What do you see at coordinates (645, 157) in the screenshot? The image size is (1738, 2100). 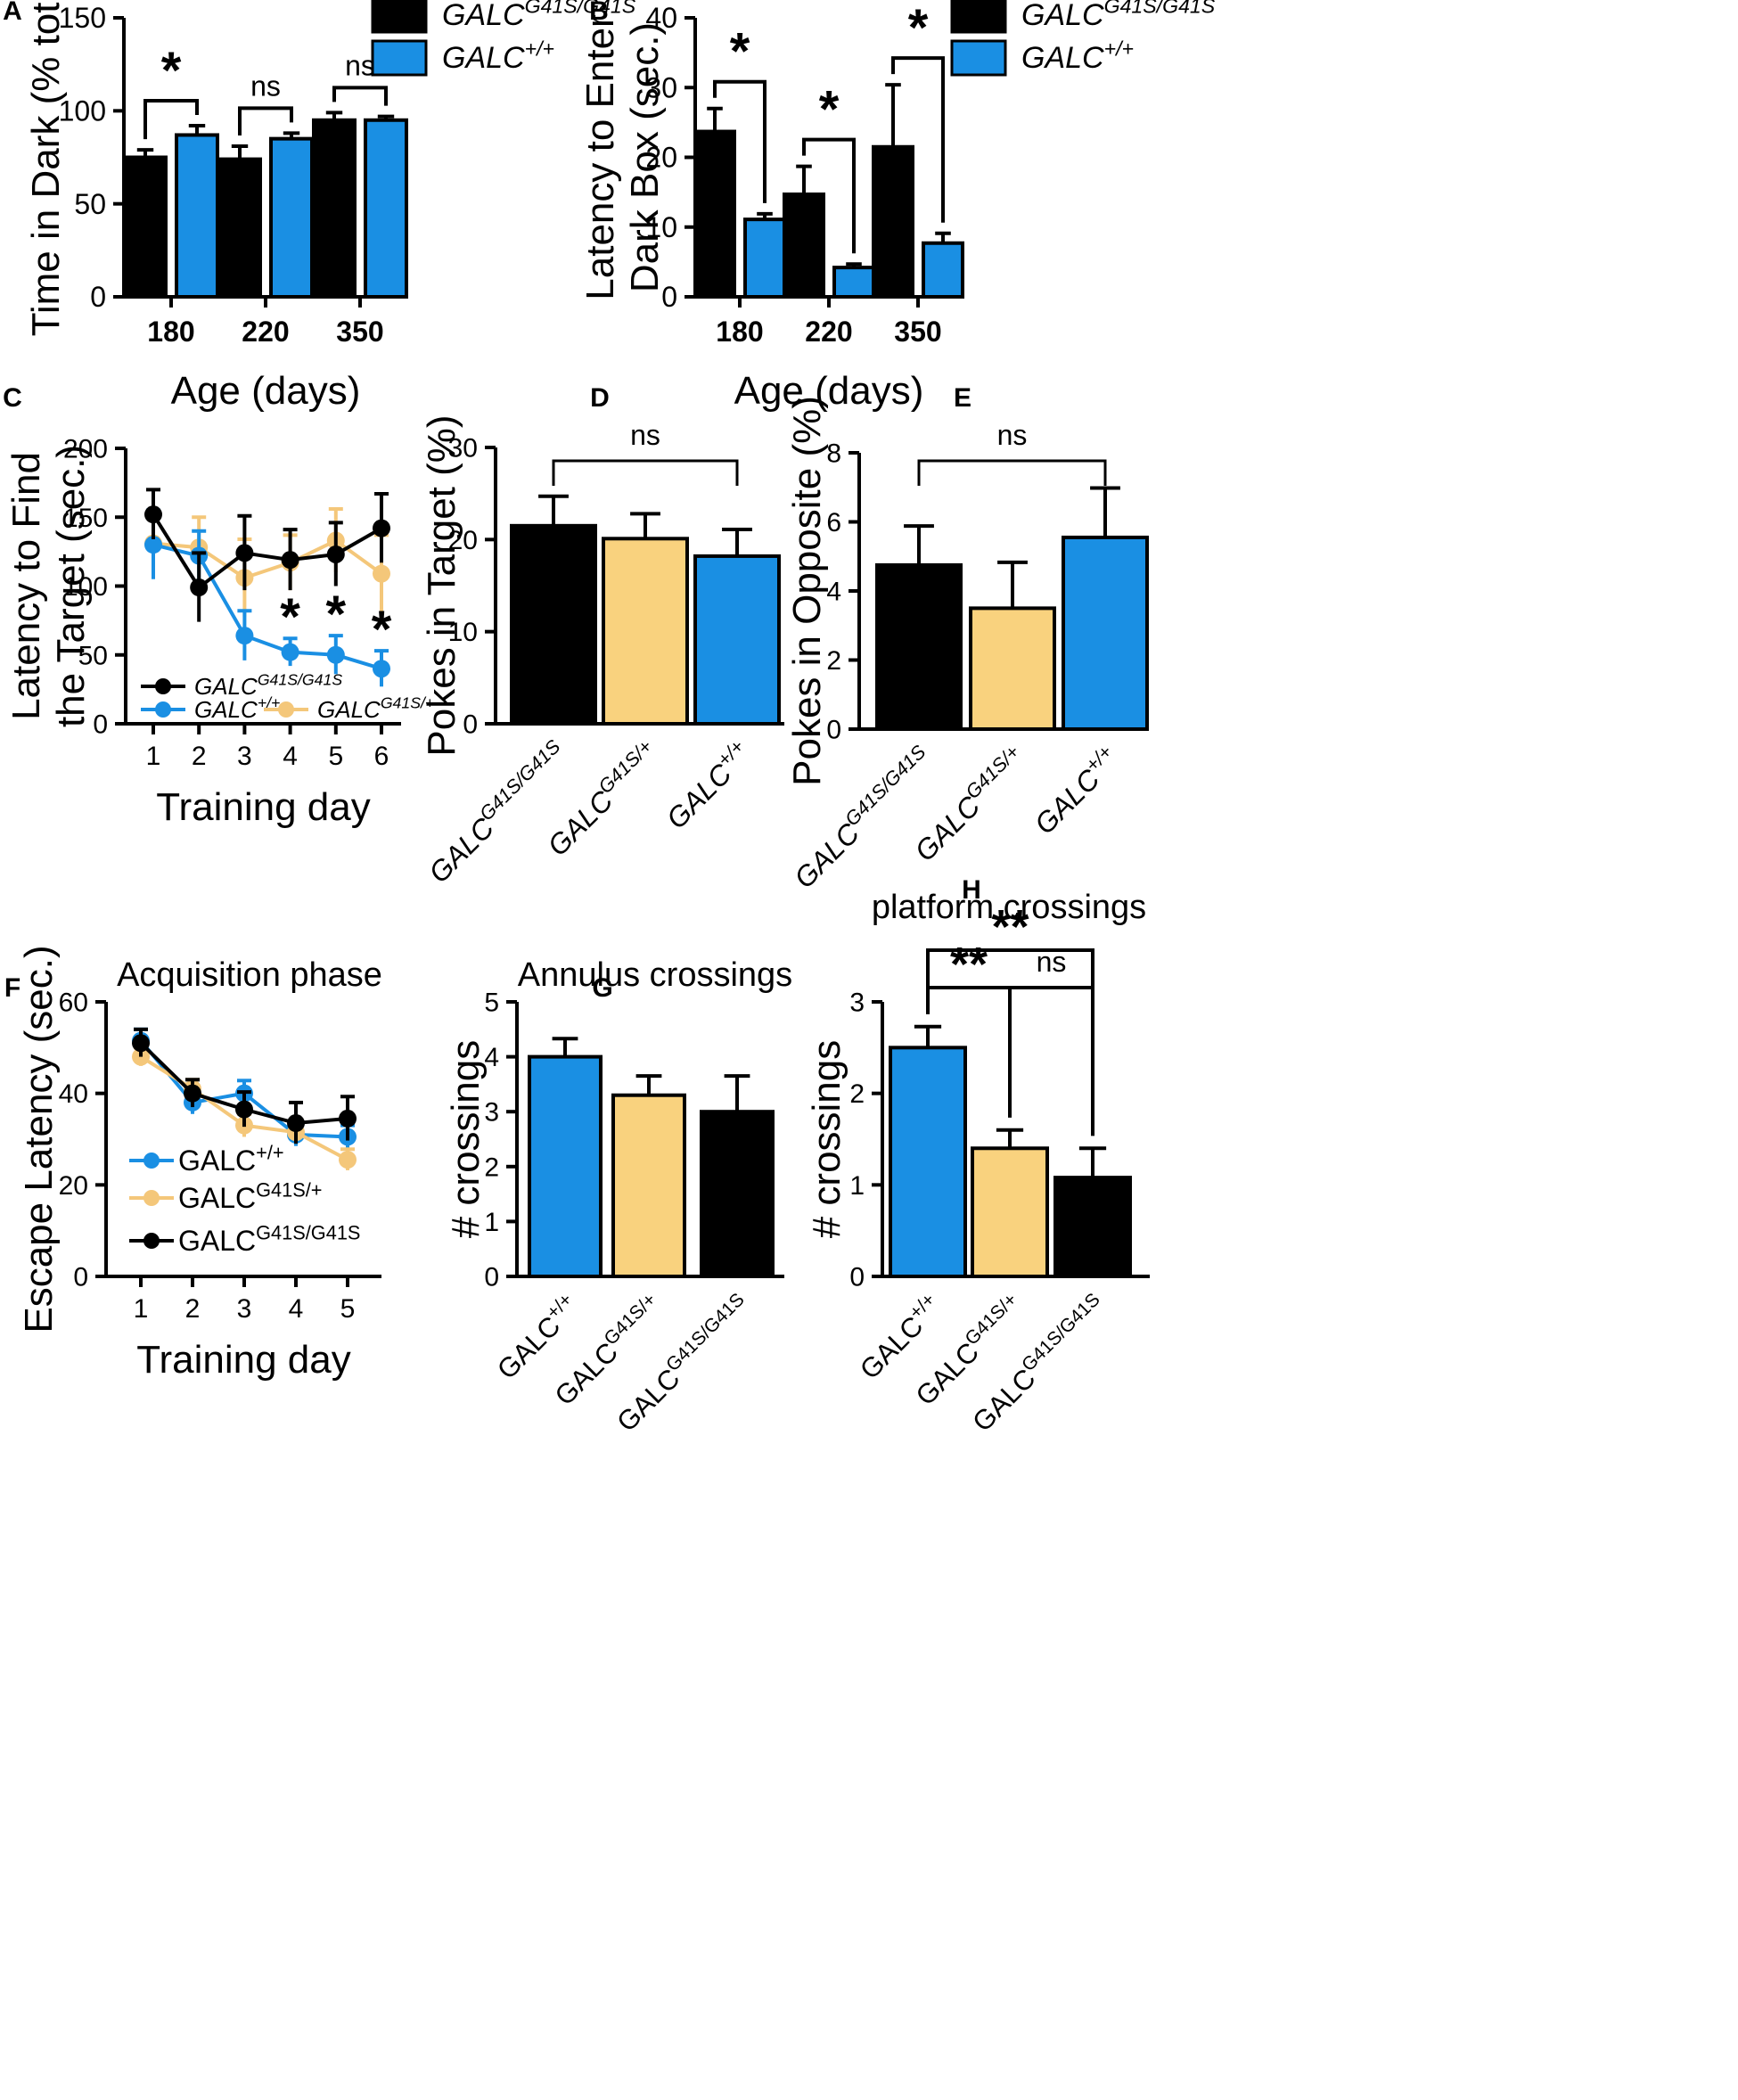 I see `y-axis-label: Dark Box (sec.)` at bounding box center [645, 157].